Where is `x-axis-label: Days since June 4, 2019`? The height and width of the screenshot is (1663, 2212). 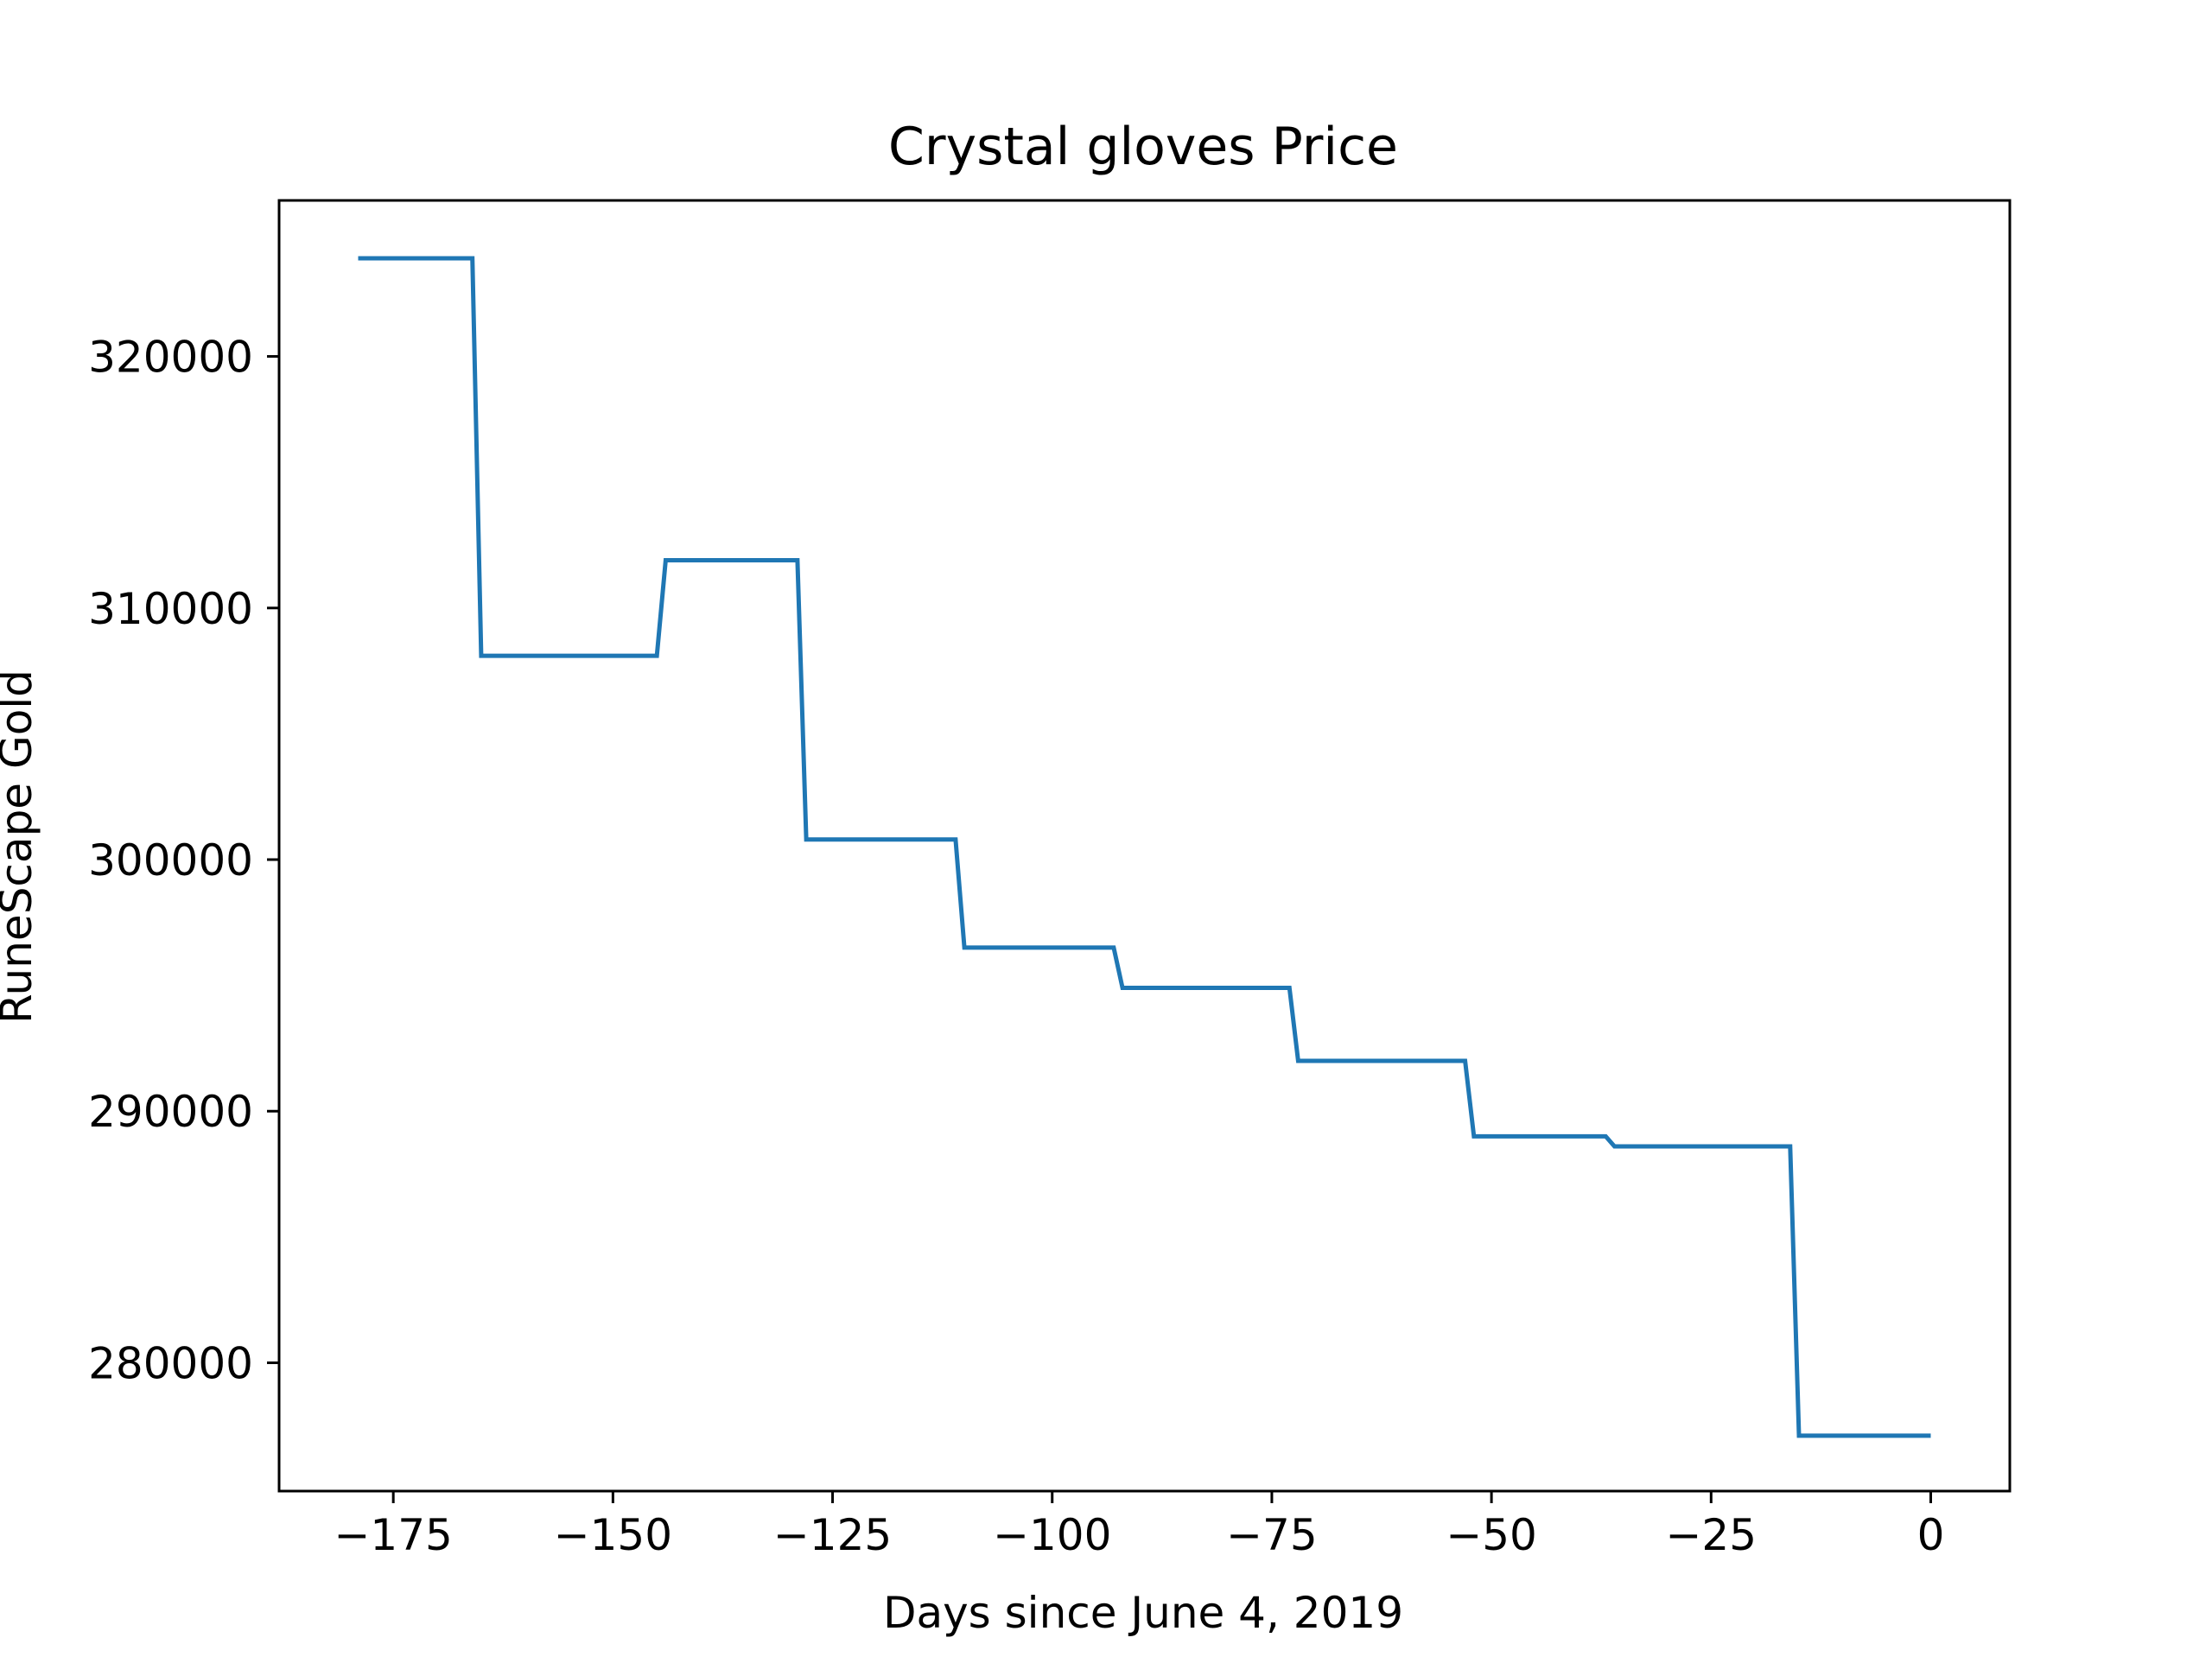 x-axis-label: Days since June 4, 2019 is located at coordinates (1143, 1613).